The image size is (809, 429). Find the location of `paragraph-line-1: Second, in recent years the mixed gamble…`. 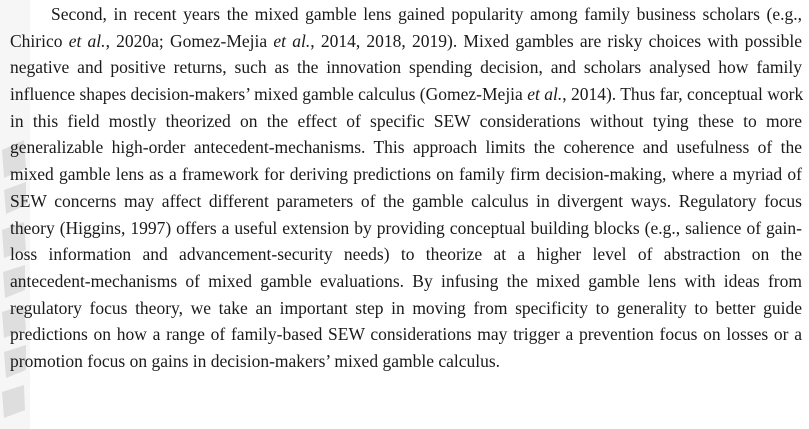

paragraph-line-1: Second, in recent years the mixed gamble… is located at coordinates (426, 14).